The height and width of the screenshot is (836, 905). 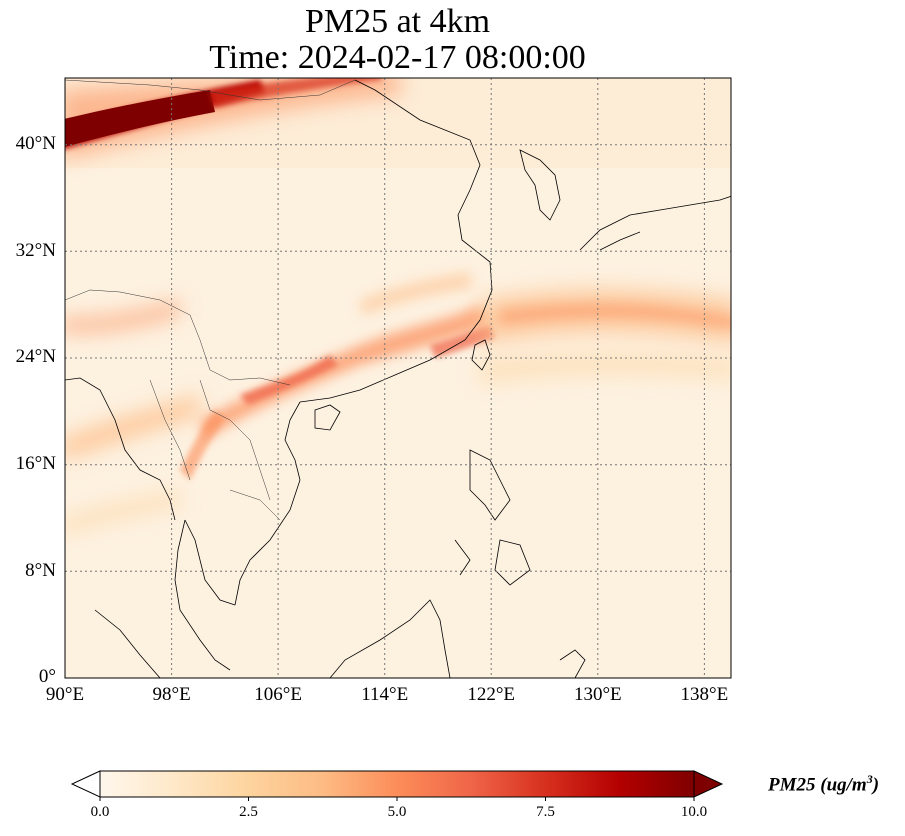 What do you see at coordinates (35, 250) in the screenshot?
I see `lat-tick-32n: 32°N` at bounding box center [35, 250].